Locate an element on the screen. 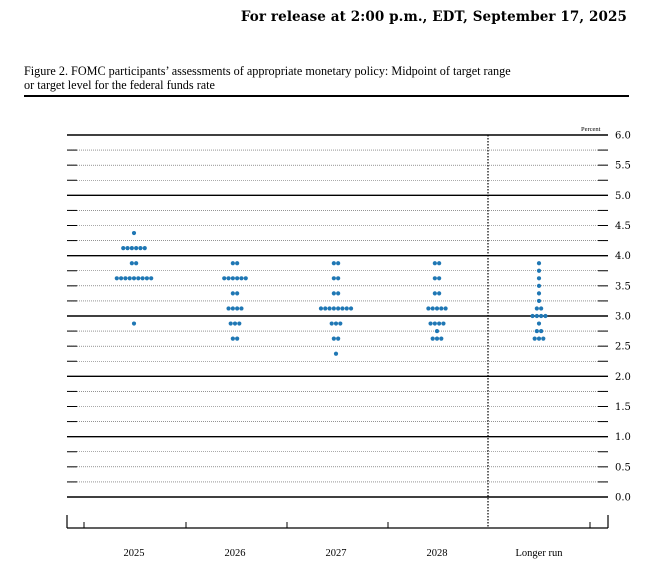  y-tick-label: 2.0 is located at coordinates (623, 377).